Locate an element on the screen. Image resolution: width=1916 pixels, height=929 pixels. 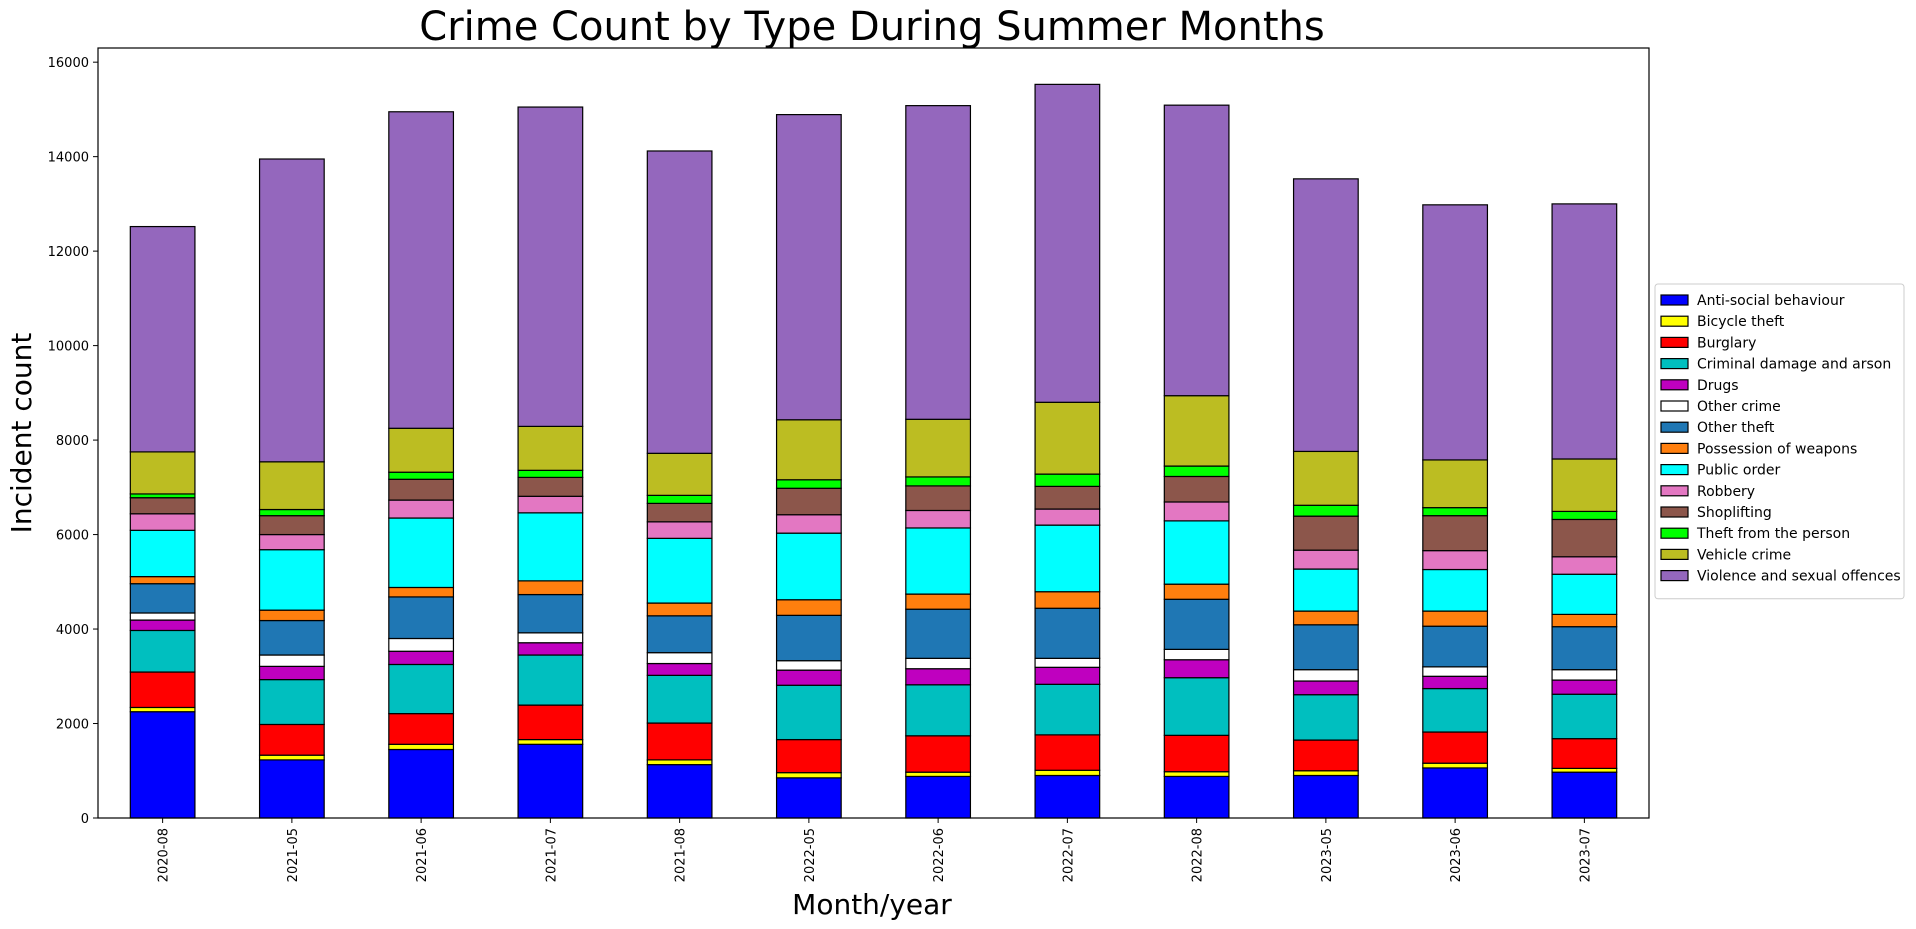
y-tick-label: 8000 is located at coordinates (72, 441).